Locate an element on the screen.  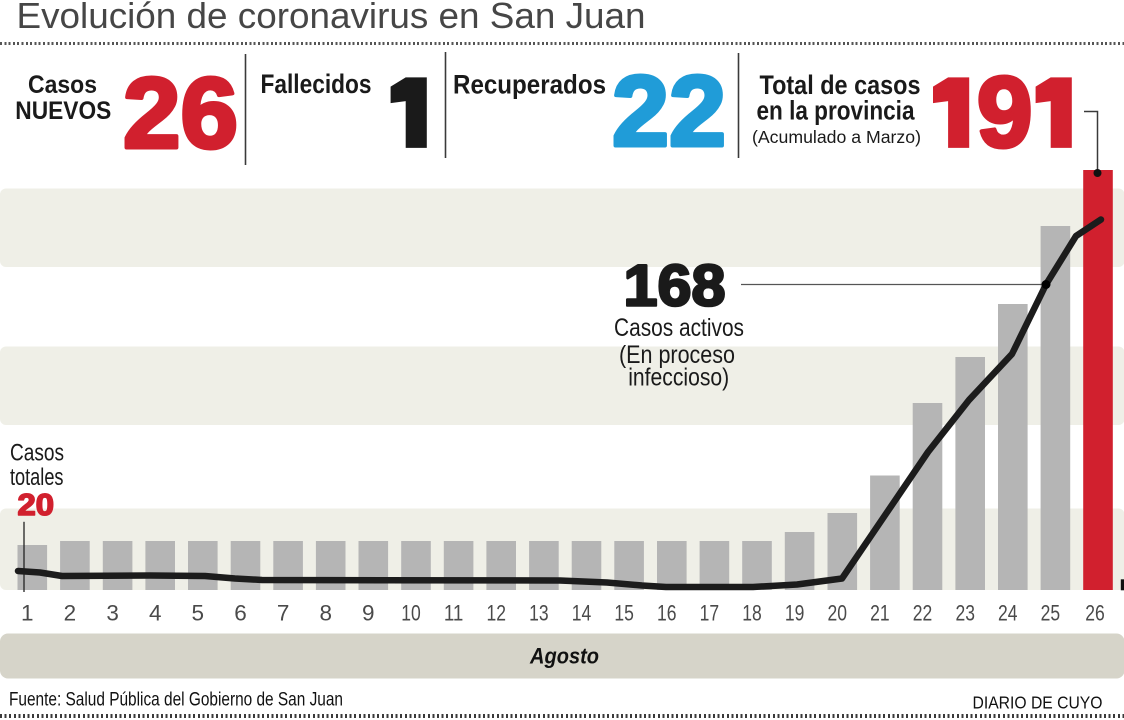
svg-text: Total de casos is located at coordinates (840, 85).